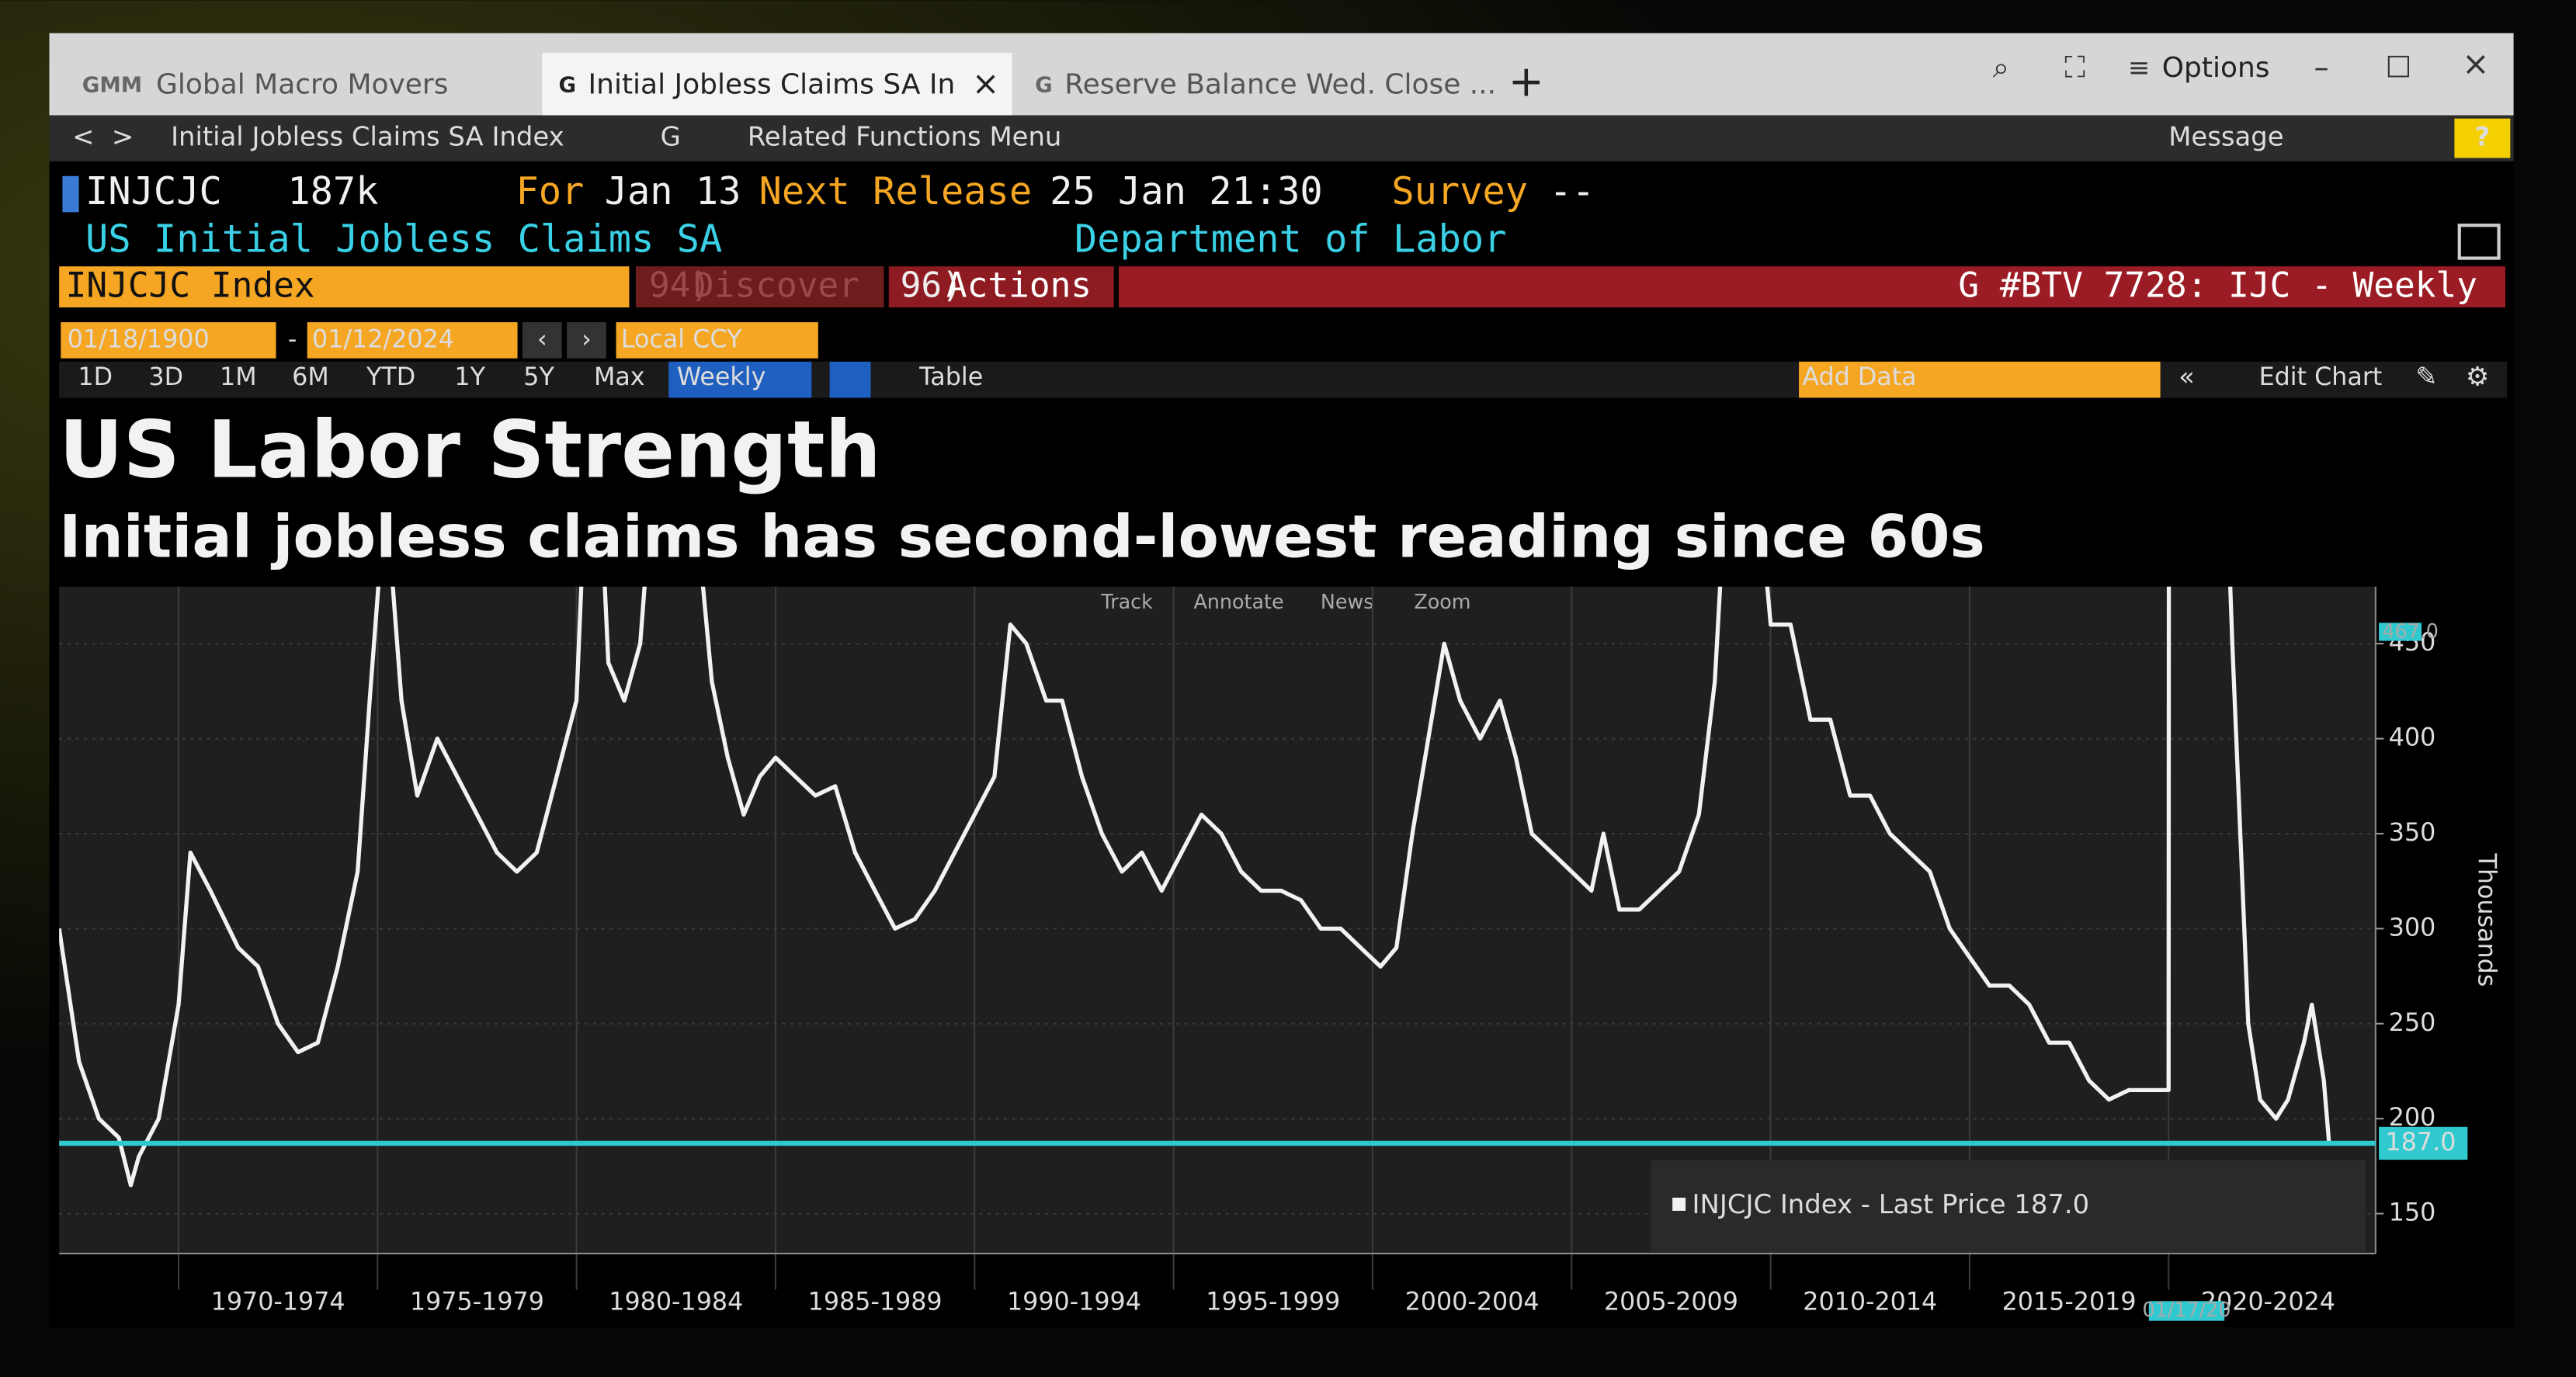  I want to click on period-button: 3D, so click(165, 377).